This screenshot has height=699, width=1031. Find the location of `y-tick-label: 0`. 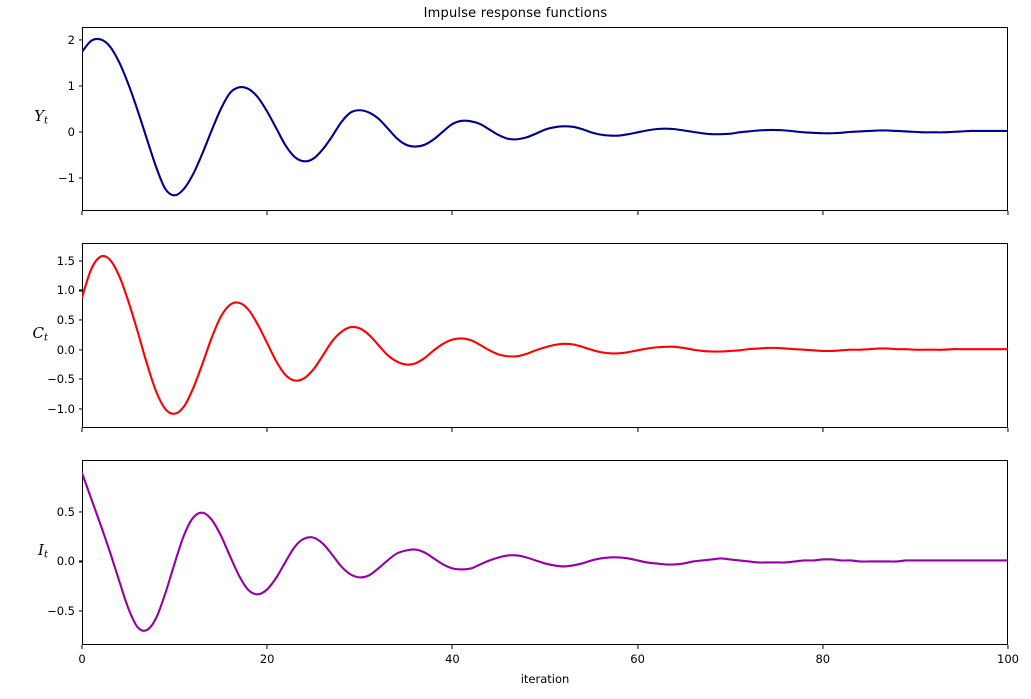

y-tick-label: 0 is located at coordinates (71, 131).